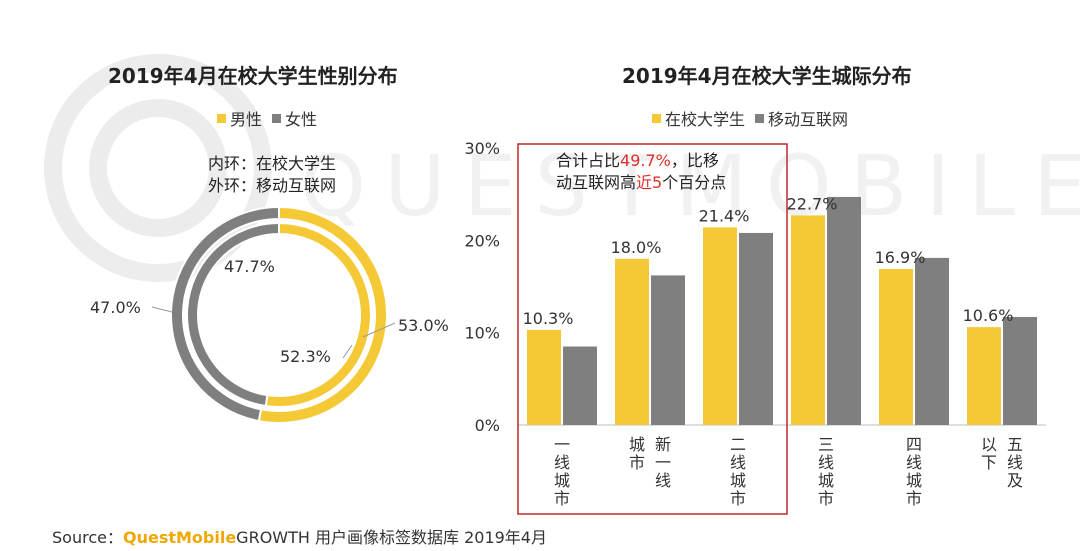 The height and width of the screenshot is (551, 1080). I want to click on annotation-line2: 动互联网高近5个百分点, so click(641, 182).